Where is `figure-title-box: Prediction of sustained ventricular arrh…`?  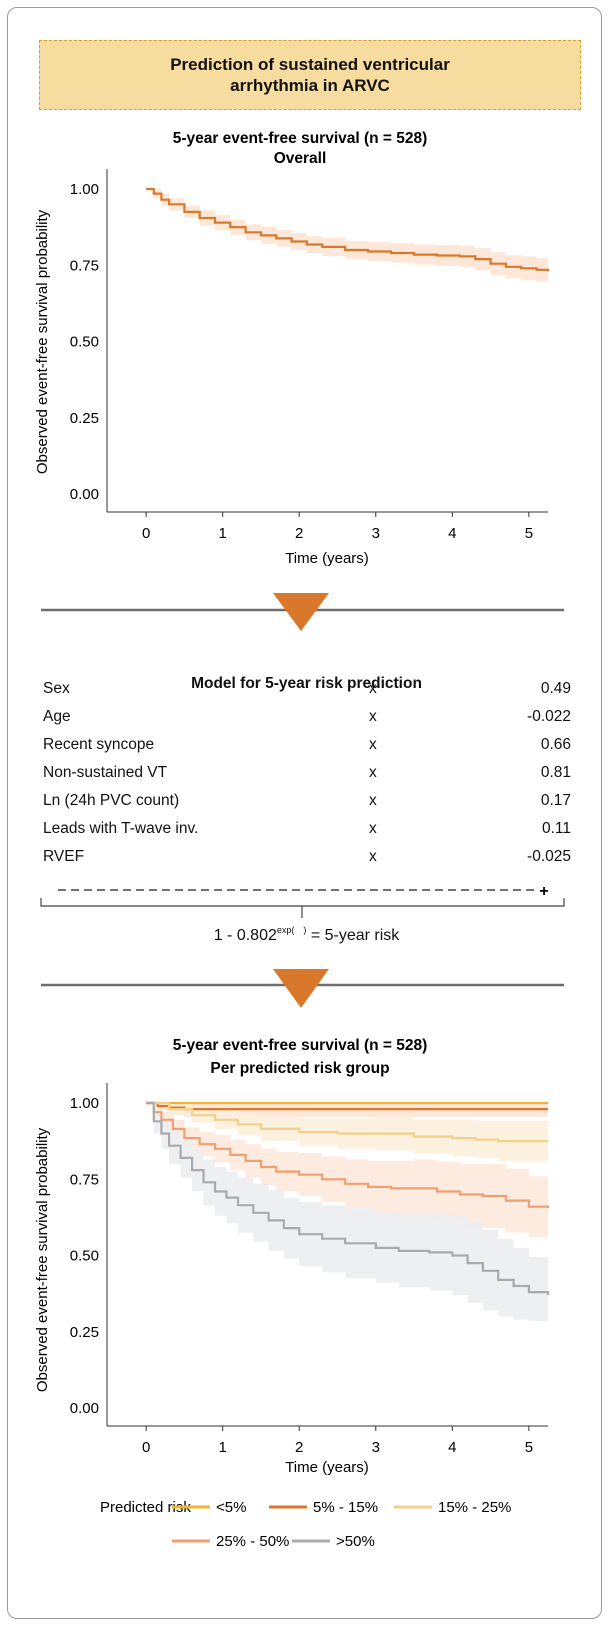 figure-title-box: Prediction of sustained ventricular arrh… is located at coordinates (310, 75).